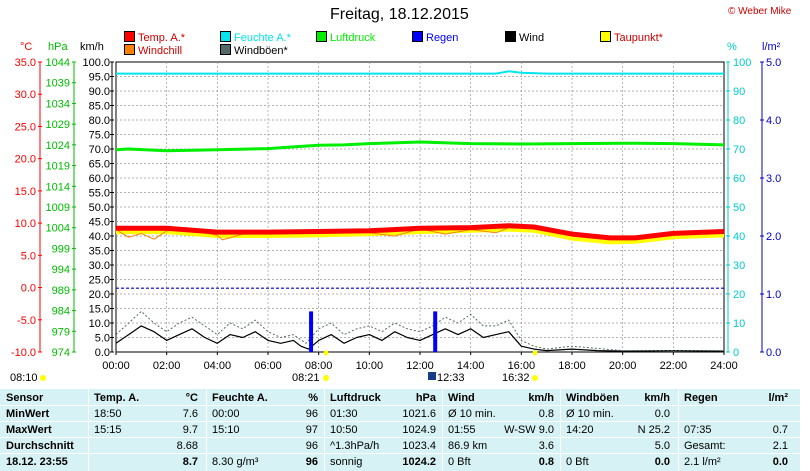  What do you see at coordinates (29, 430) in the screenshot?
I see `table-cell: MaxWert` at bounding box center [29, 430].